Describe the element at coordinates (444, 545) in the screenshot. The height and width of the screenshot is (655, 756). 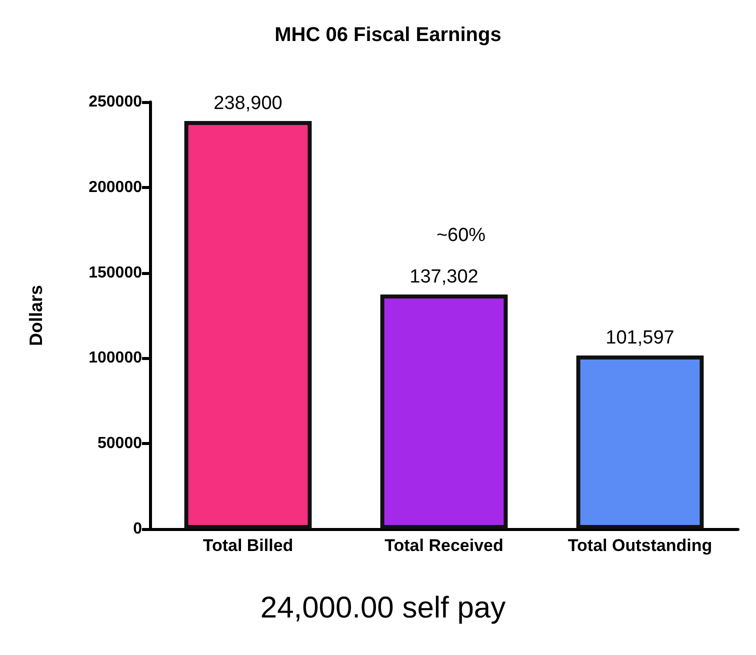
I see `x-tick-label: Total Received` at that location.